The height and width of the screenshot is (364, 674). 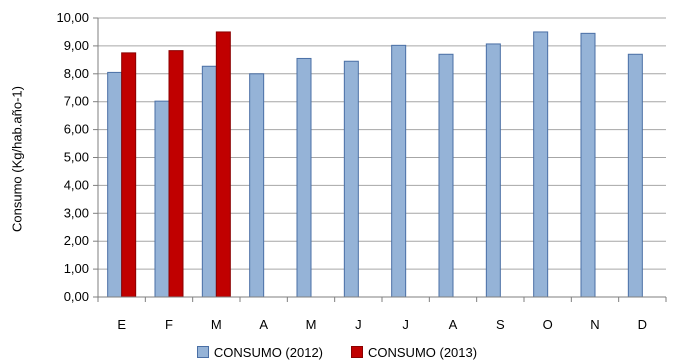 What do you see at coordinates (548, 324) in the screenshot?
I see `x-tick-label: O` at bounding box center [548, 324].